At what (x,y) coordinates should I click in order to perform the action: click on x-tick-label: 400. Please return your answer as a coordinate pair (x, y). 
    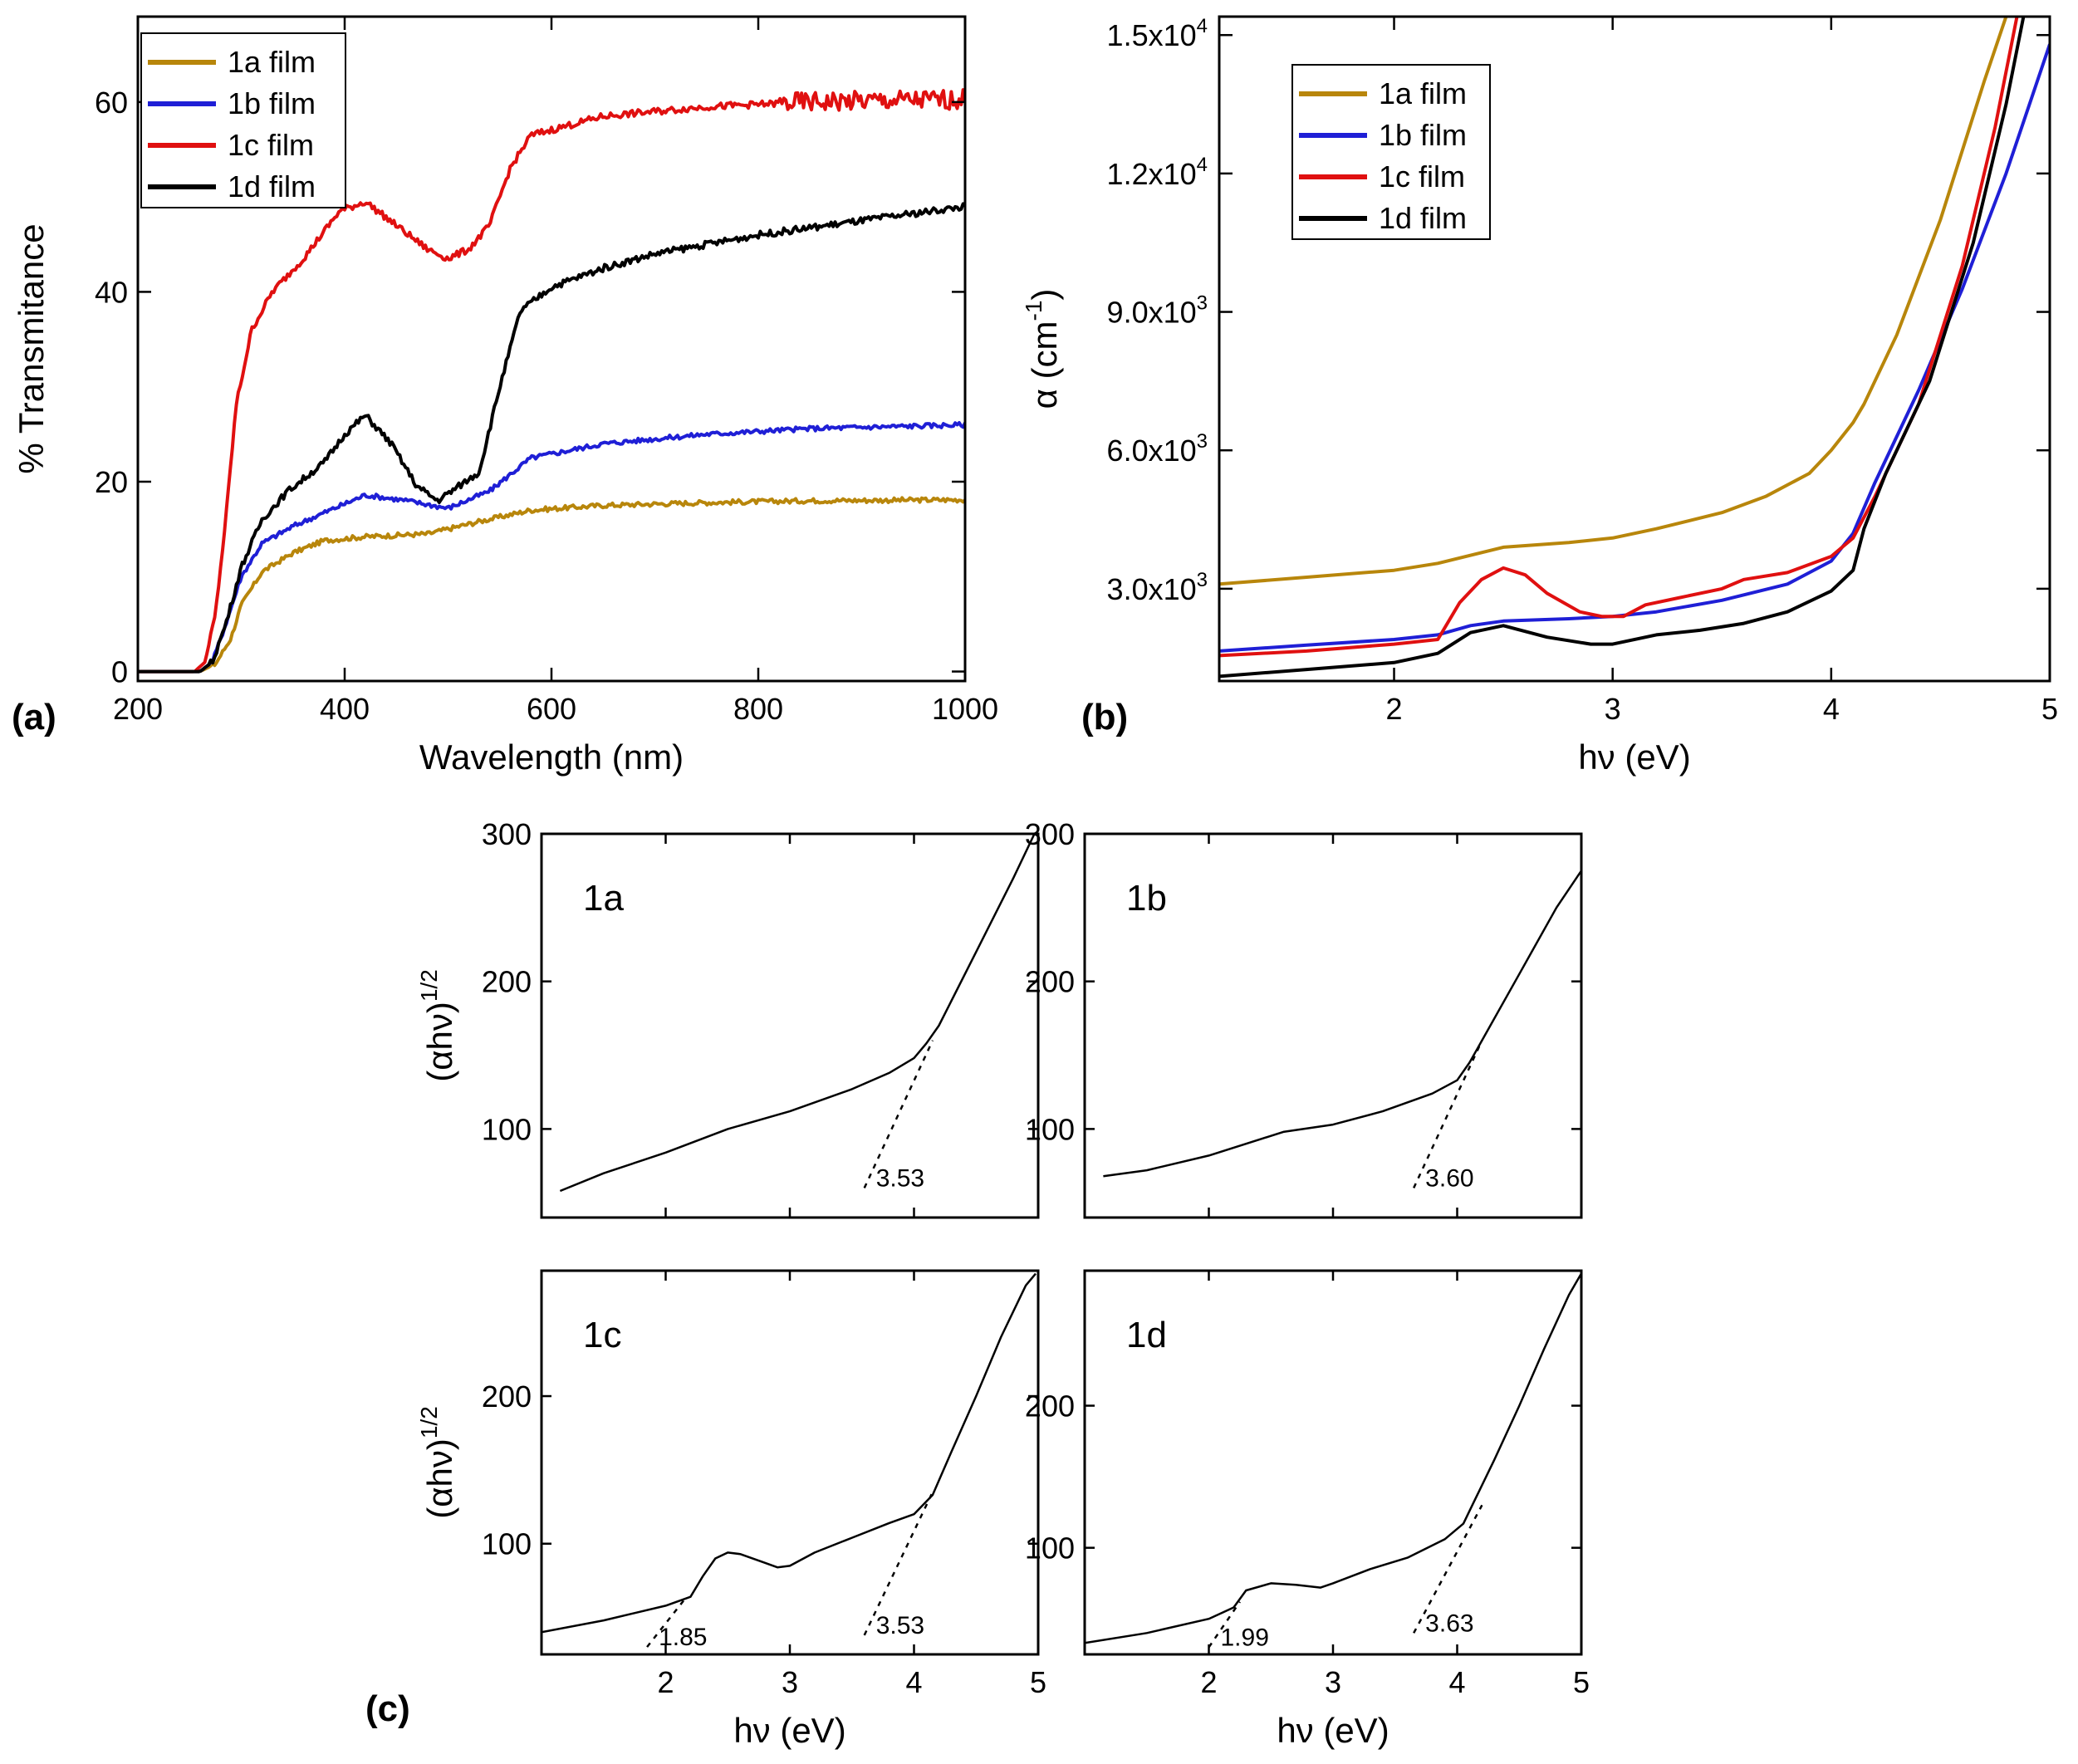
    Looking at the image, I should click on (345, 709).